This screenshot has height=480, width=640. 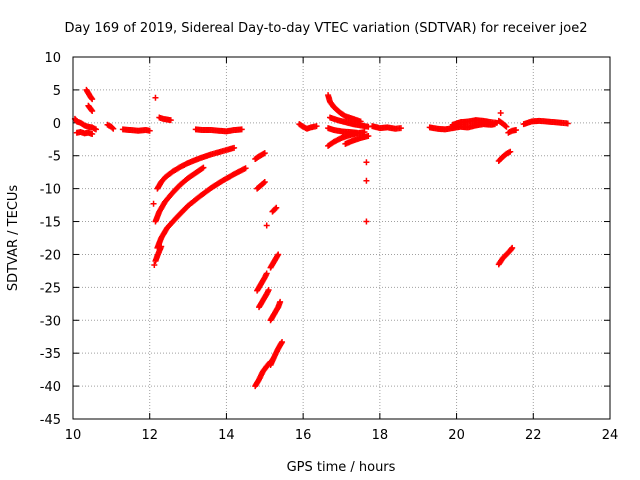 What do you see at coordinates (50, 321) in the screenshot?
I see `y-tick-label: -30` at bounding box center [50, 321].